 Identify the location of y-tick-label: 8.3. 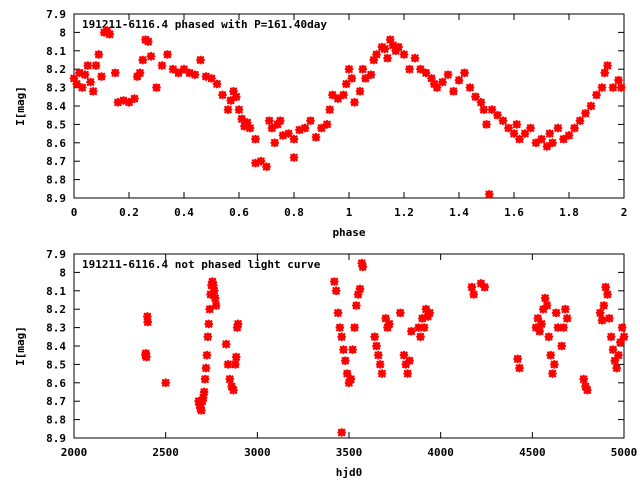
(56, 88).